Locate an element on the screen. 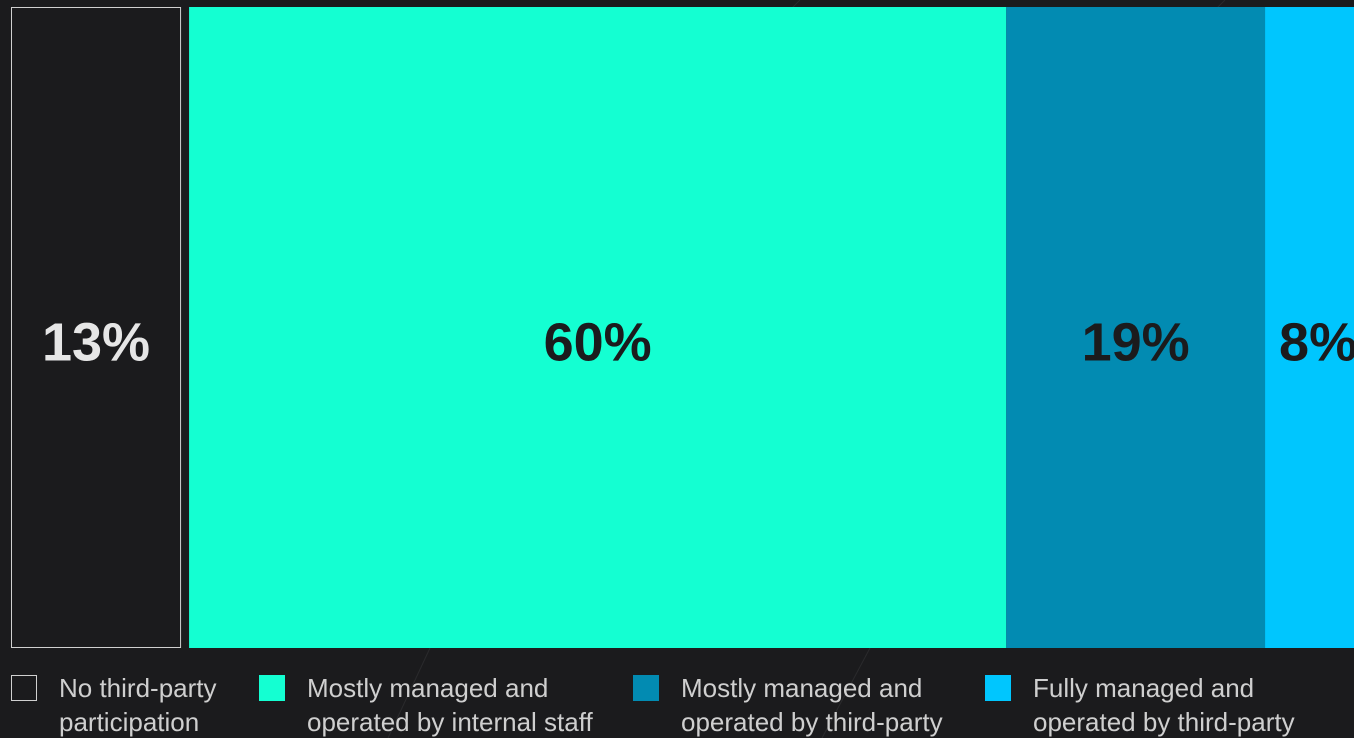  legend-label-line1: Fully managed and is located at coordinates (1143, 688).